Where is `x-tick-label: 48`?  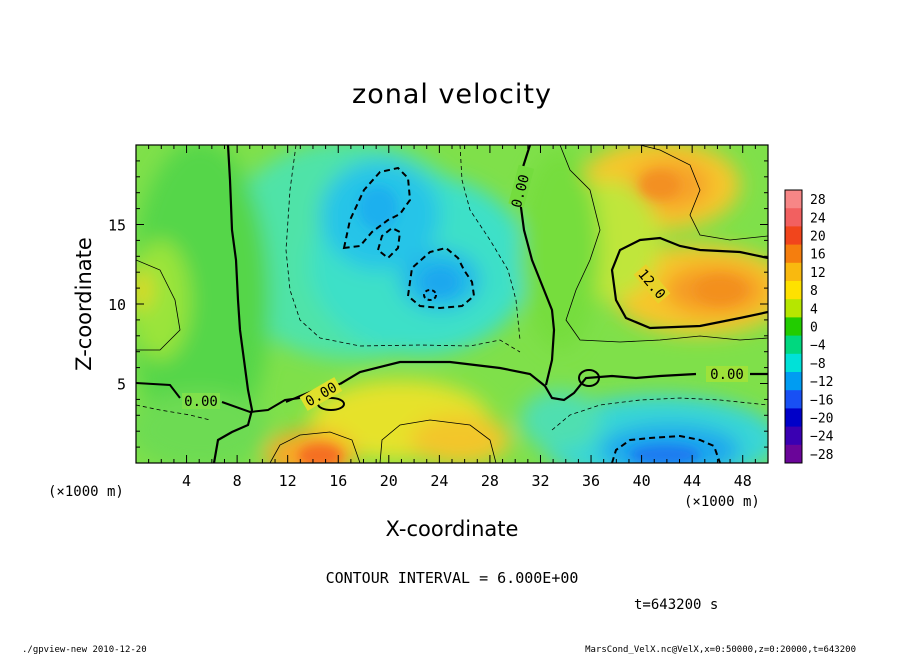 x-tick-label: 48 is located at coordinates (743, 481).